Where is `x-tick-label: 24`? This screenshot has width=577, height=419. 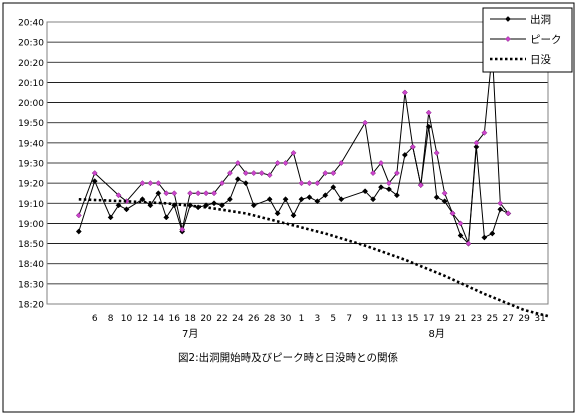 x-tick-label: 24 is located at coordinates (238, 319).